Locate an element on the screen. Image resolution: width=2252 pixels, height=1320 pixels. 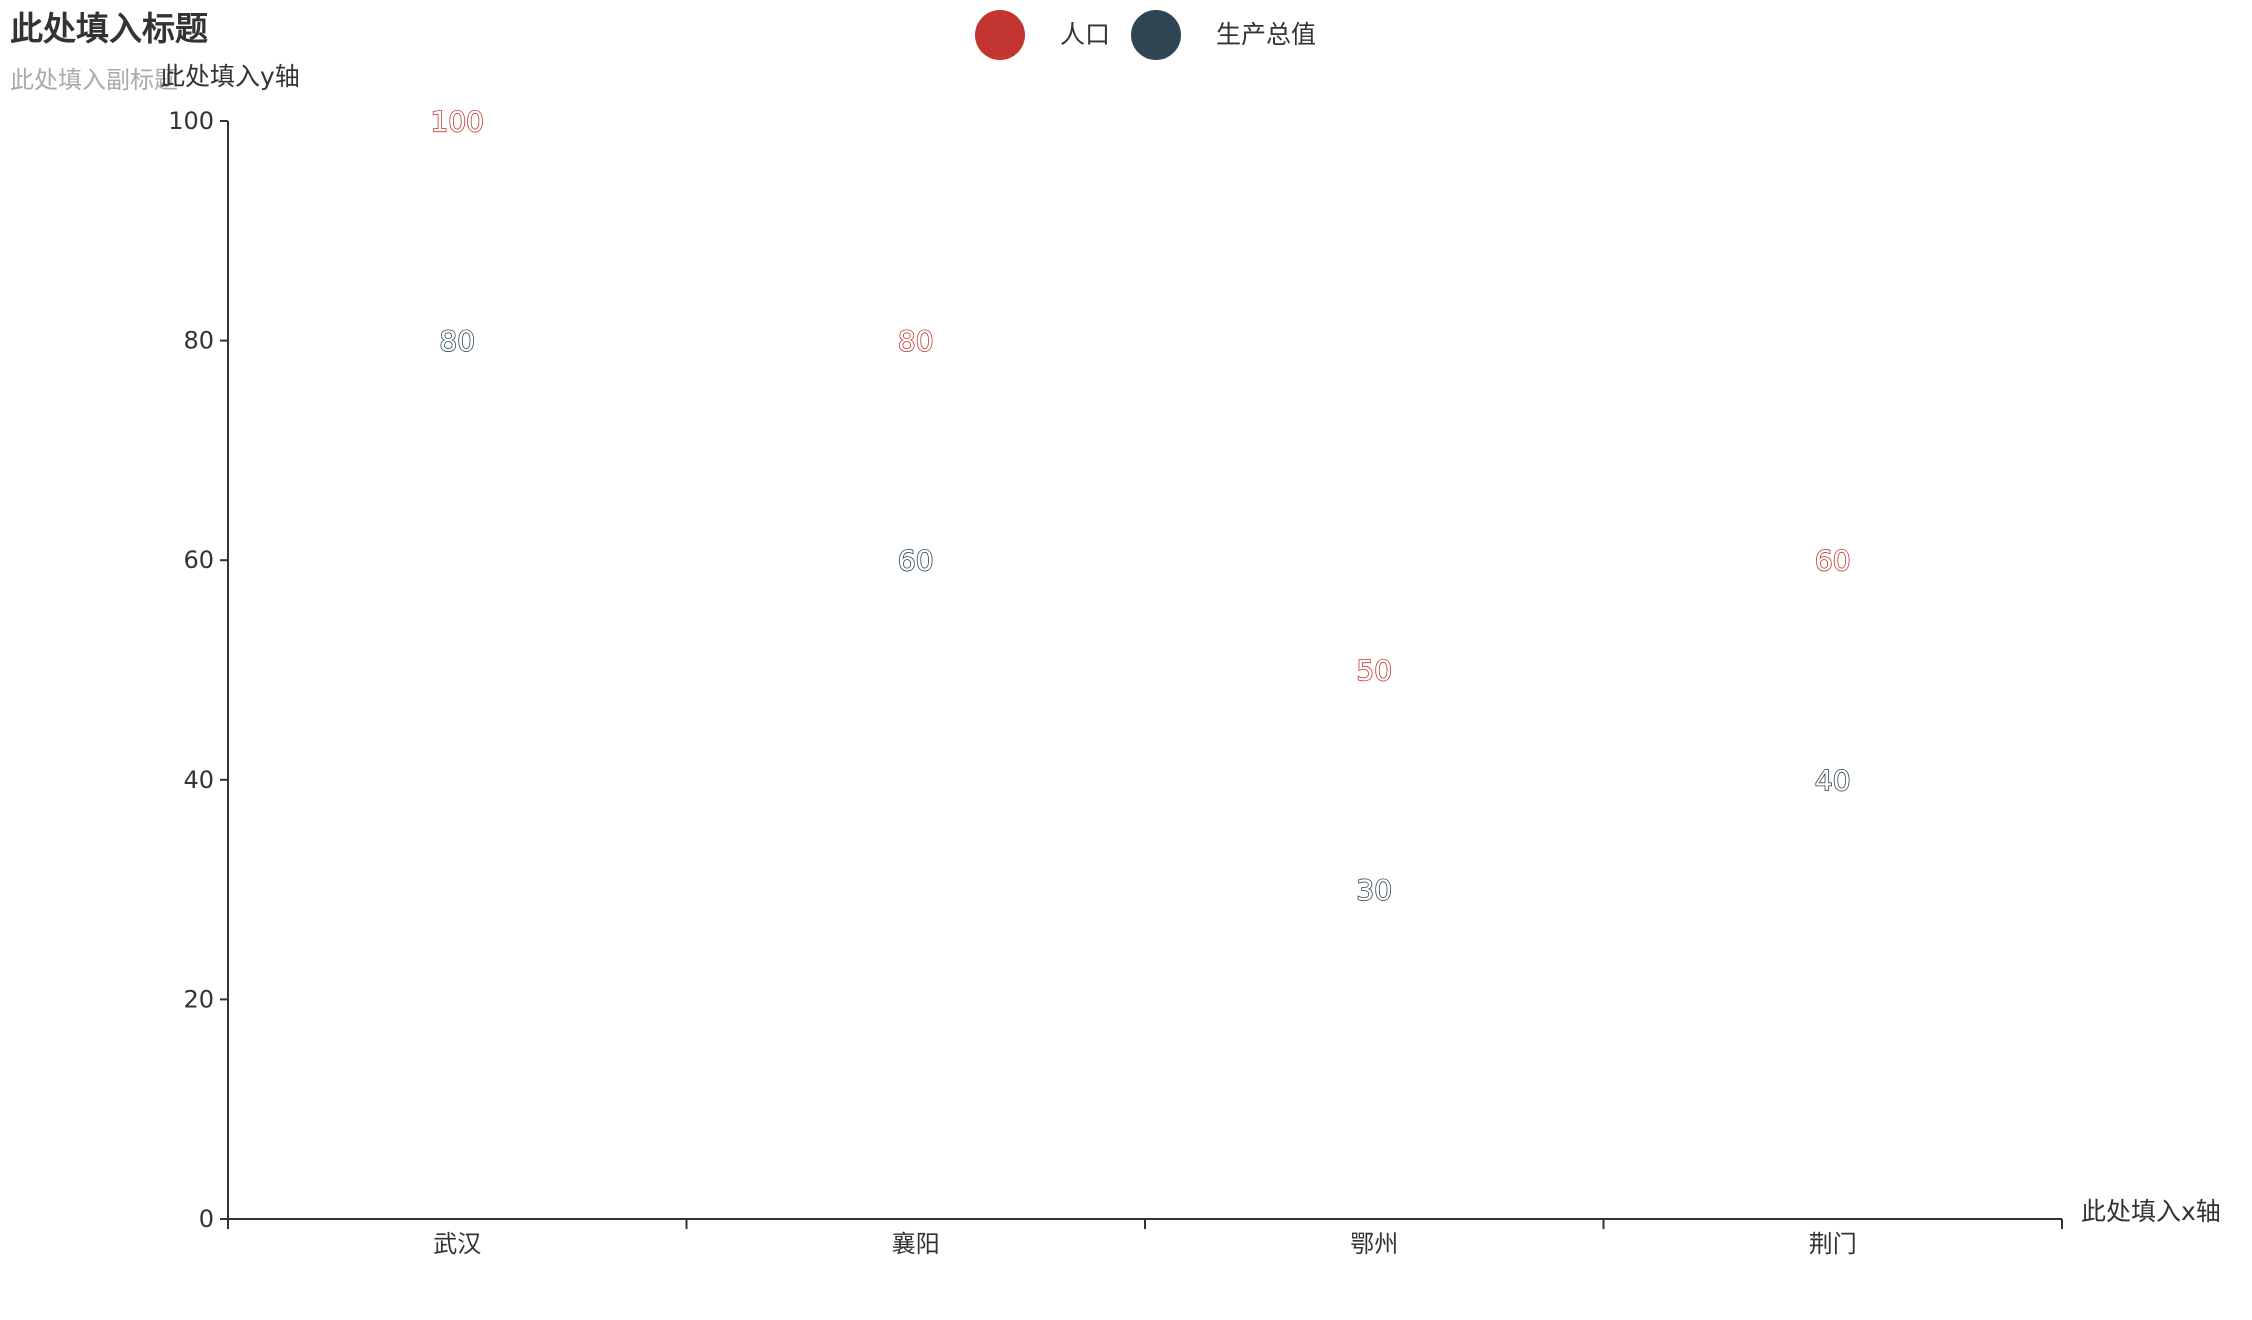
data-point-label-series-1: 50 is located at coordinates (1374, 670).